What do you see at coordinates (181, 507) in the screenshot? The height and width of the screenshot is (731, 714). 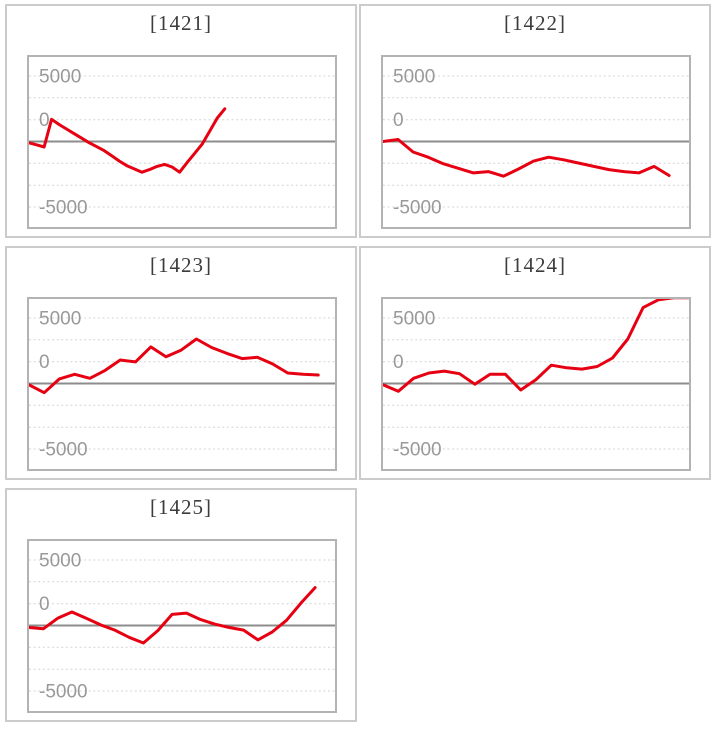 I see `panel-title: [1425]` at bounding box center [181, 507].